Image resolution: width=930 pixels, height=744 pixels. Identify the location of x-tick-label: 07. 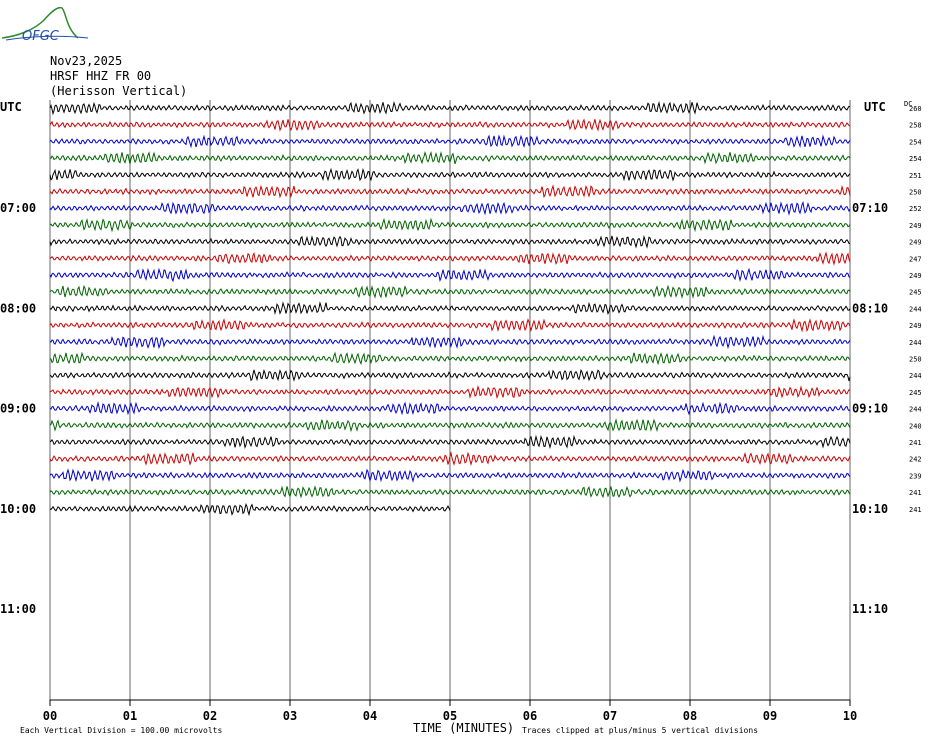
(610, 716).